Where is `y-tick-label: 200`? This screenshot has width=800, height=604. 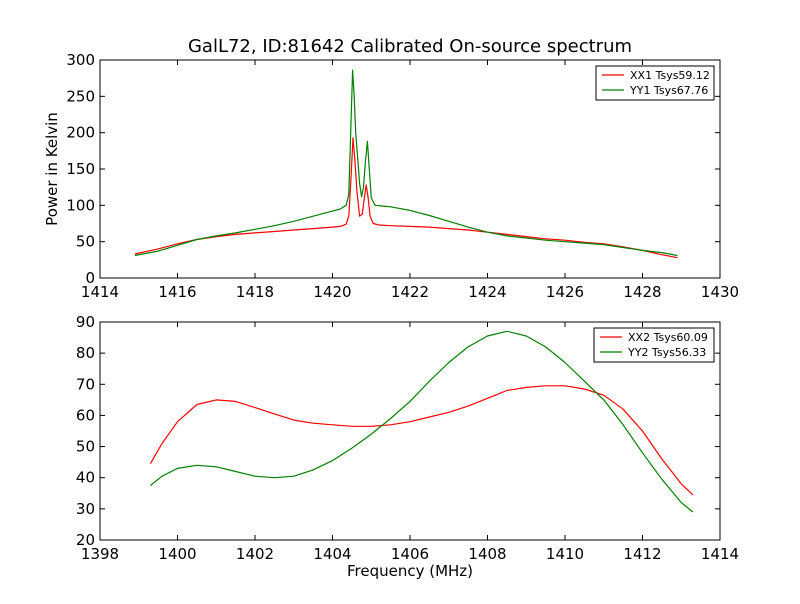 y-tick-label: 200 is located at coordinates (80, 133).